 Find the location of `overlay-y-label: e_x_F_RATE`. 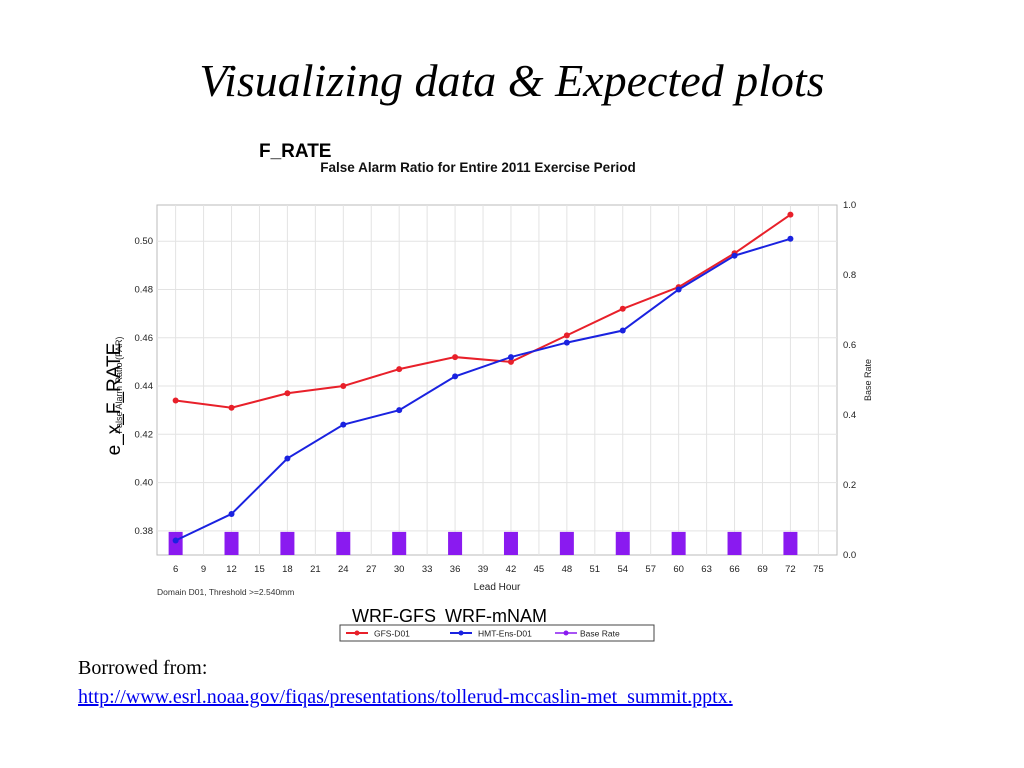

overlay-y-label: e_x_F_RATE is located at coordinates (114, 399).